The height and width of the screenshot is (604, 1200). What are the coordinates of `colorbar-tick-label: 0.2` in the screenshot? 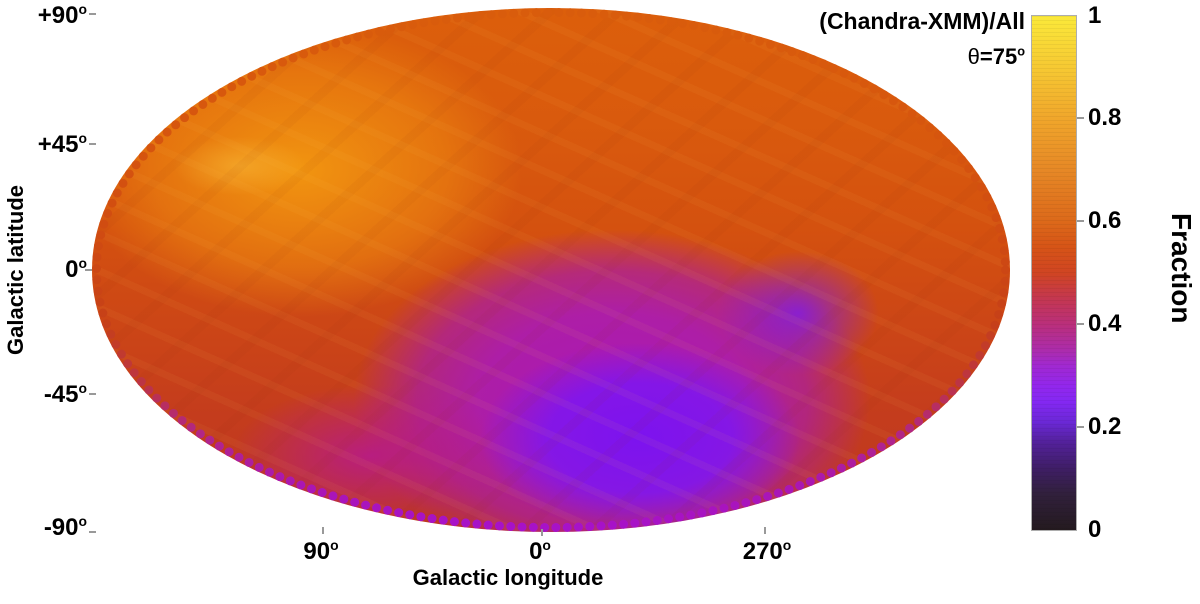 It's located at (1105, 426).